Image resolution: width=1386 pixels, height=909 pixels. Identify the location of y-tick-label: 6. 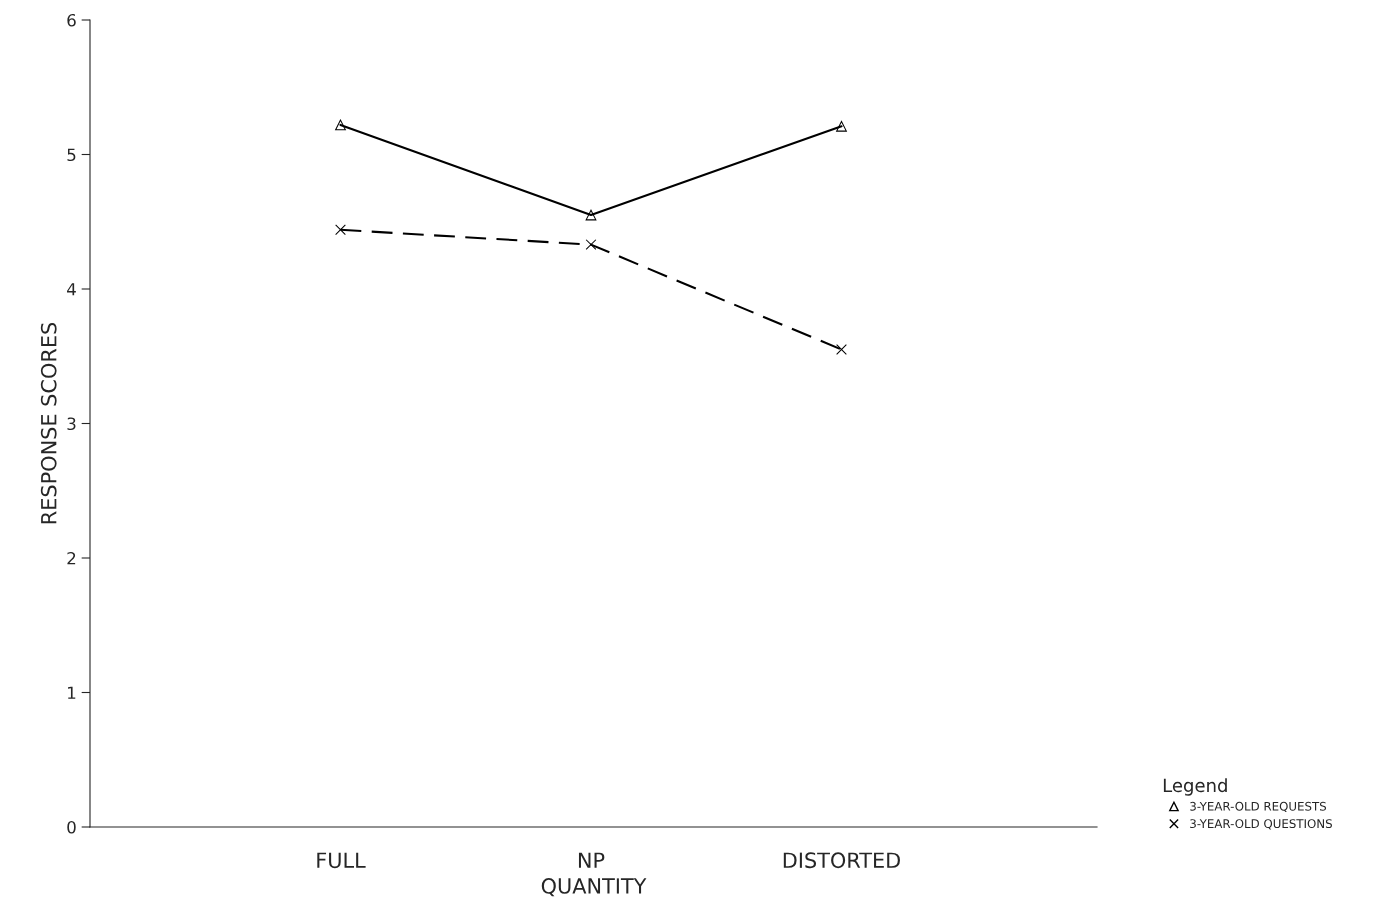
(71, 20).